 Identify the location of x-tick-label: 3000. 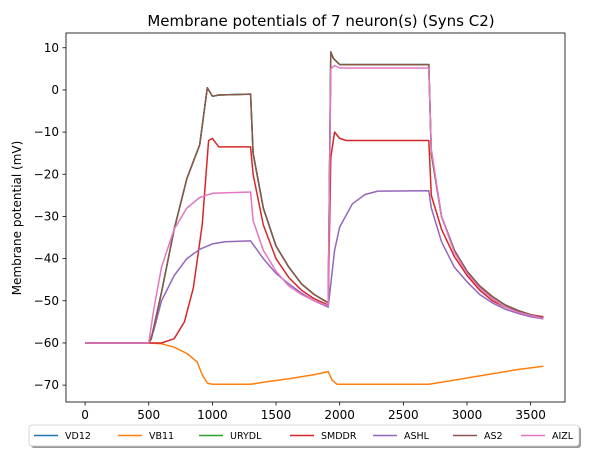
(467, 415).